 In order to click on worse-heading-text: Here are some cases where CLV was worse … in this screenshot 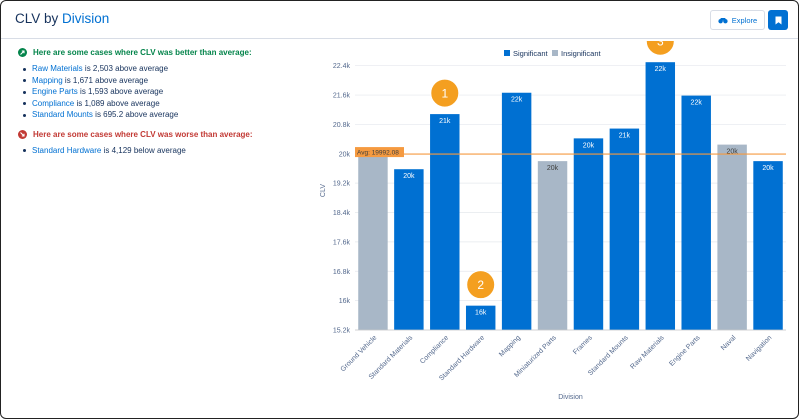, I will do `click(143, 134)`.